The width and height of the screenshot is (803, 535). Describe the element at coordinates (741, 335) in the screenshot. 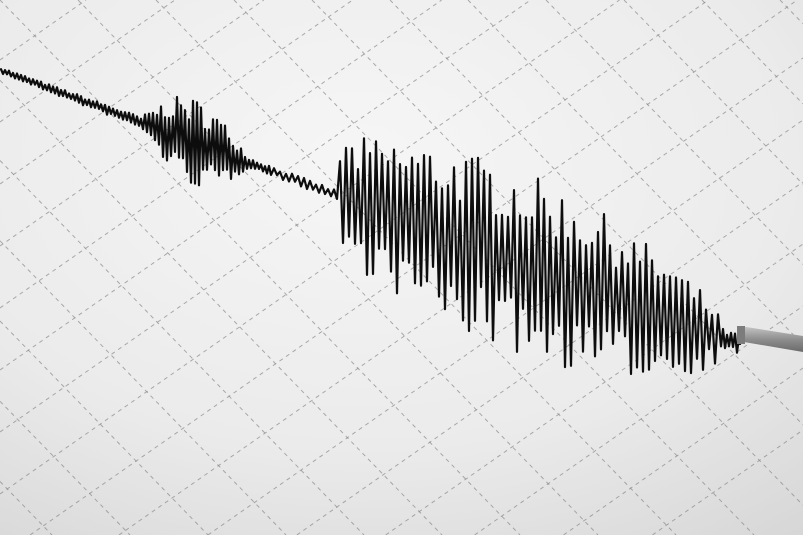

I see `stylus-tip` at that location.